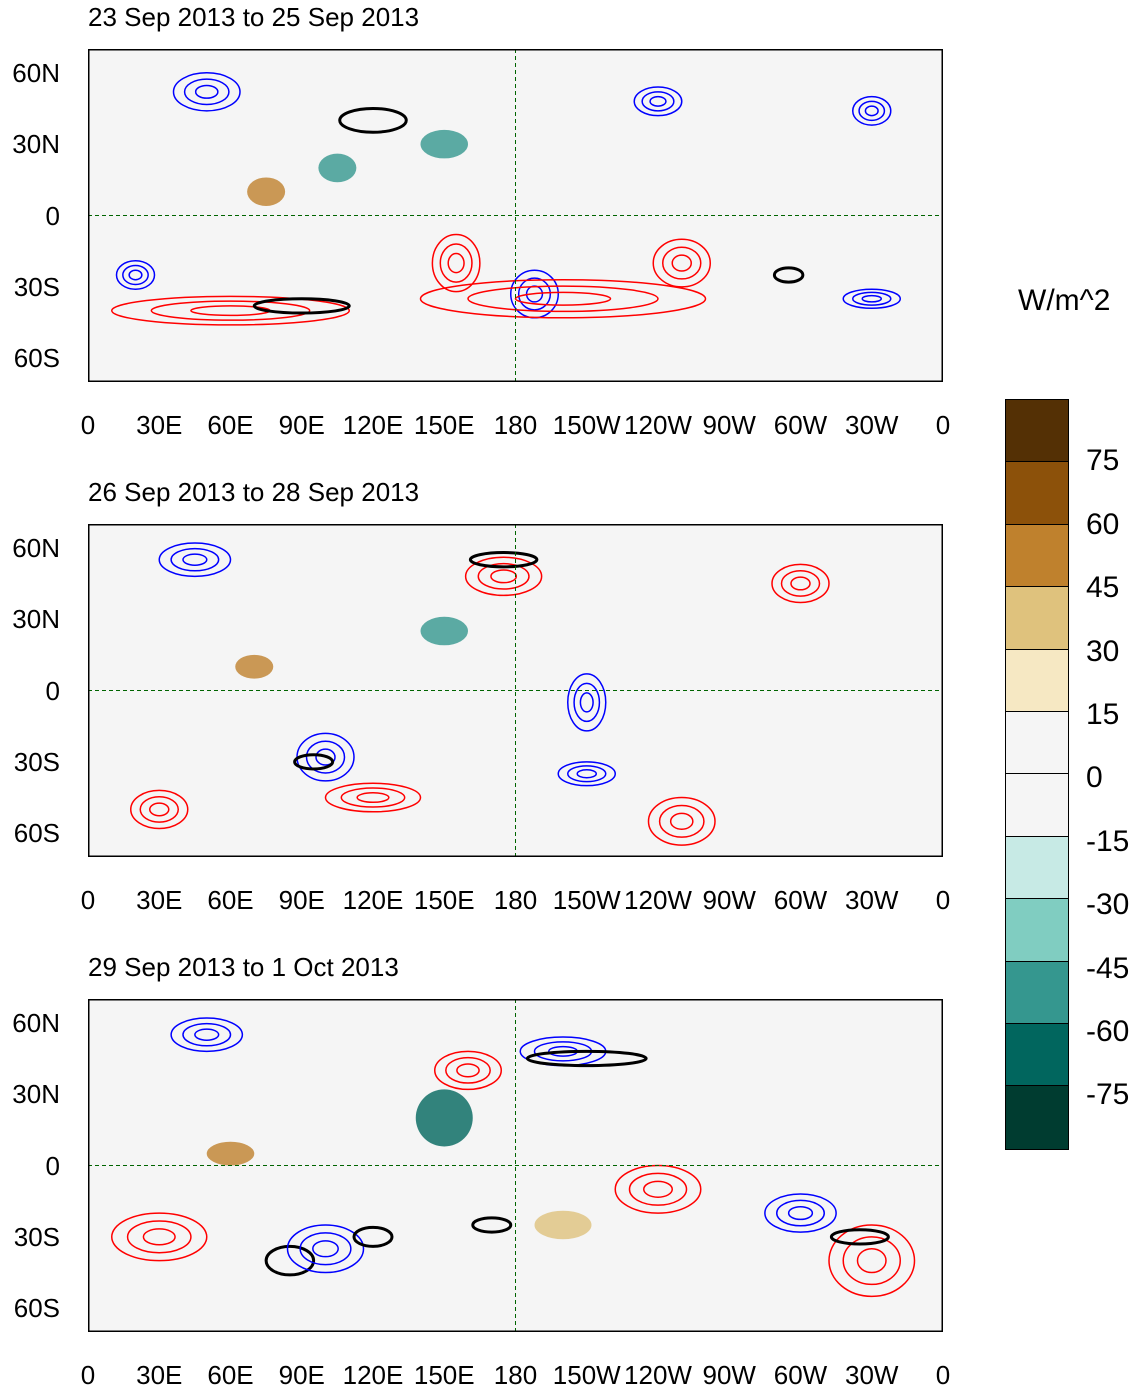 This screenshot has width=1136, height=1393. Describe the element at coordinates (658, 900) in the screenshot. I see `lon-tick-label: 120W` at that location.